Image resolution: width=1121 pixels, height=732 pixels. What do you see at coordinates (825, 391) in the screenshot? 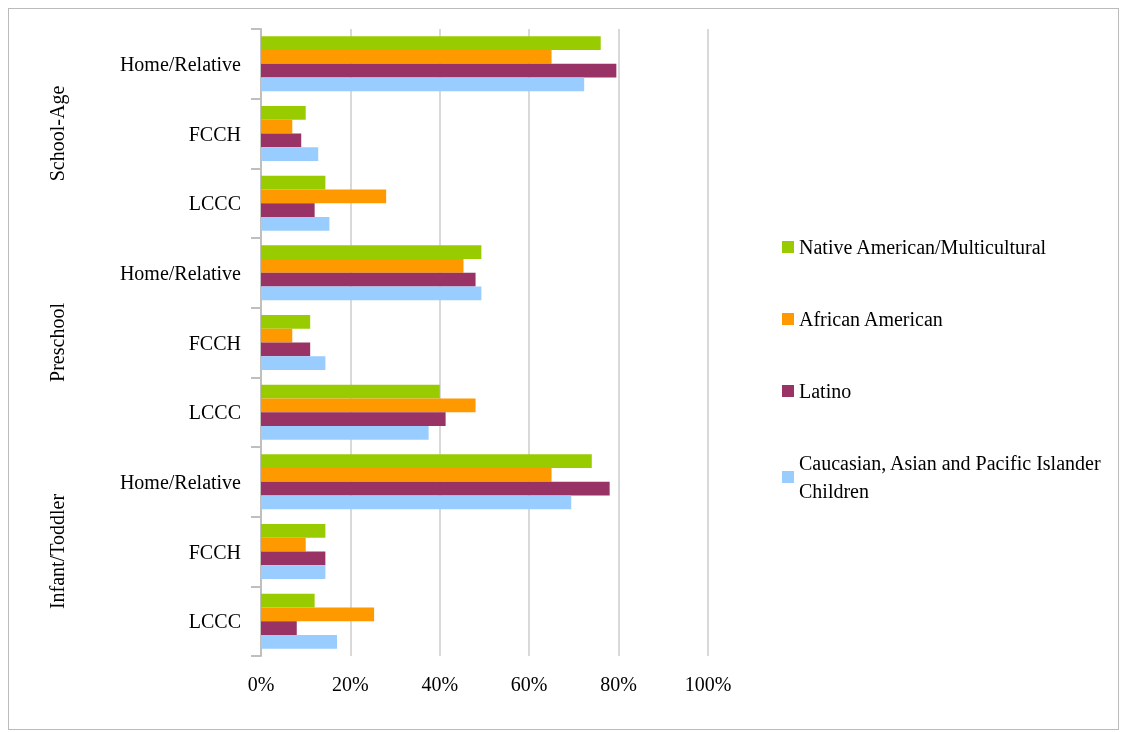
I see `legend-label: Latino` at bounding box center [825, 391].